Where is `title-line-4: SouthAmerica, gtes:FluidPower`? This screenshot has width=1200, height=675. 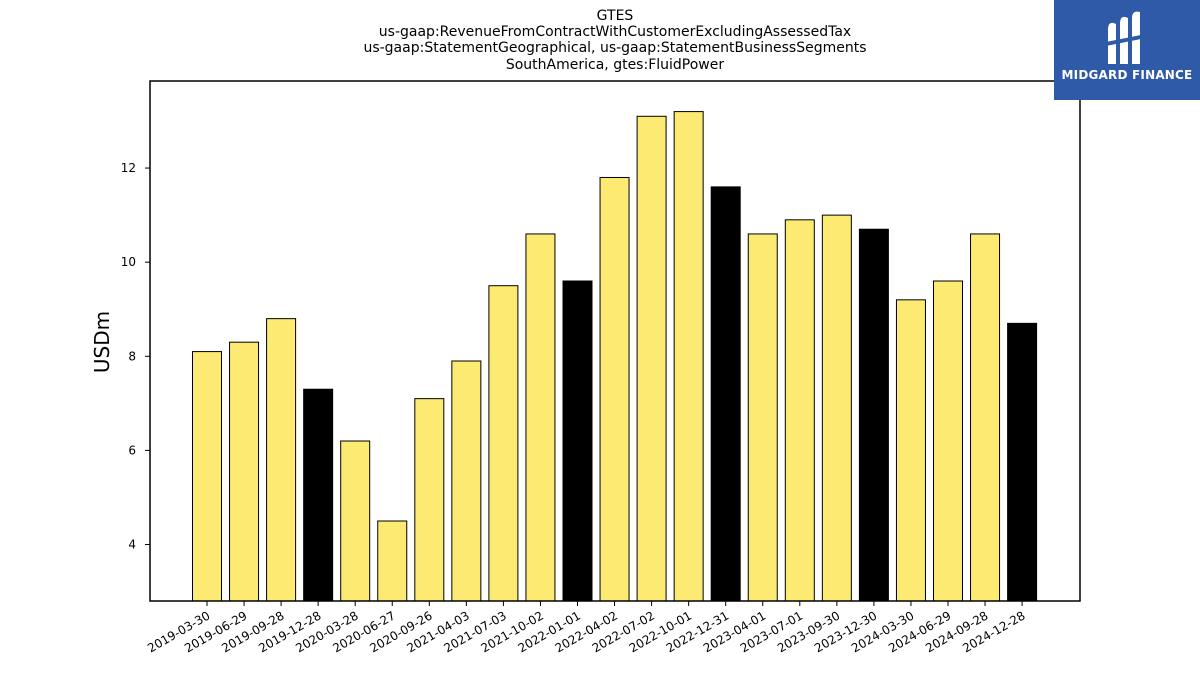
title-line-4: SouthAmerica, gtes:FluidPower is located at coordinates (615, 65).